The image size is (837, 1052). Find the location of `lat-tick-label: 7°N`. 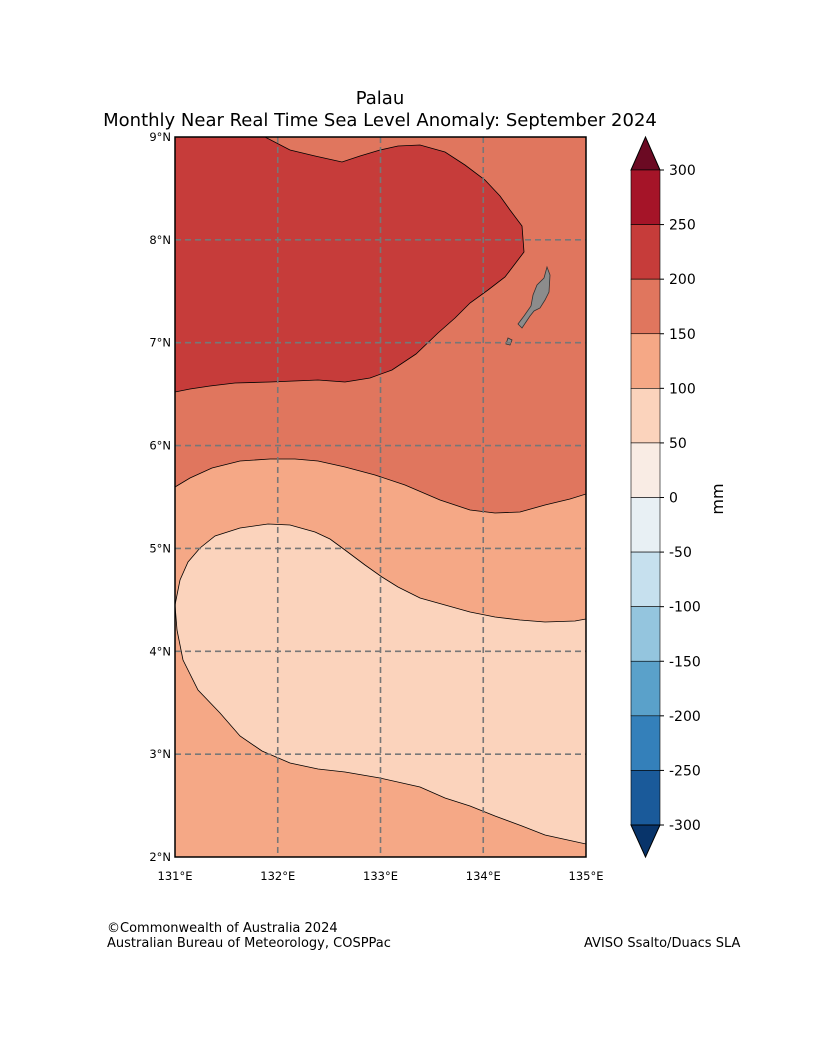

lat-tick-label: 7°N is located at coordinates (160, 343).